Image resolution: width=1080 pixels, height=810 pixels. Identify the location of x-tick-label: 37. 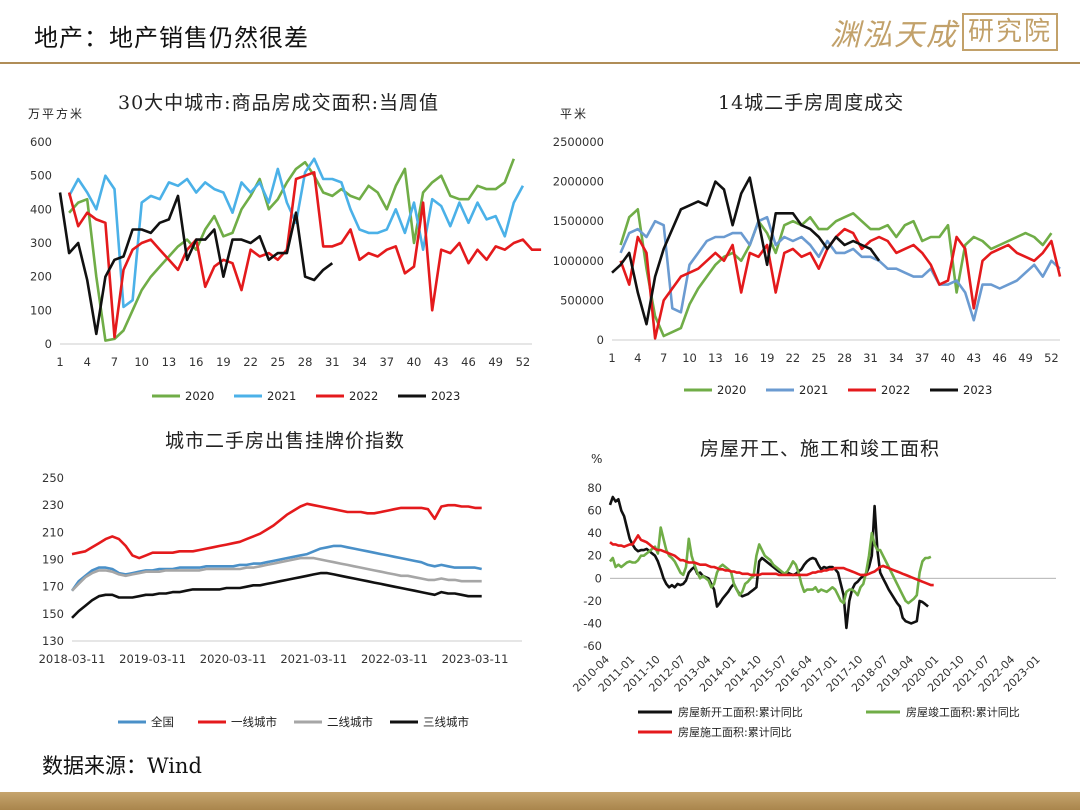
(922, 358).